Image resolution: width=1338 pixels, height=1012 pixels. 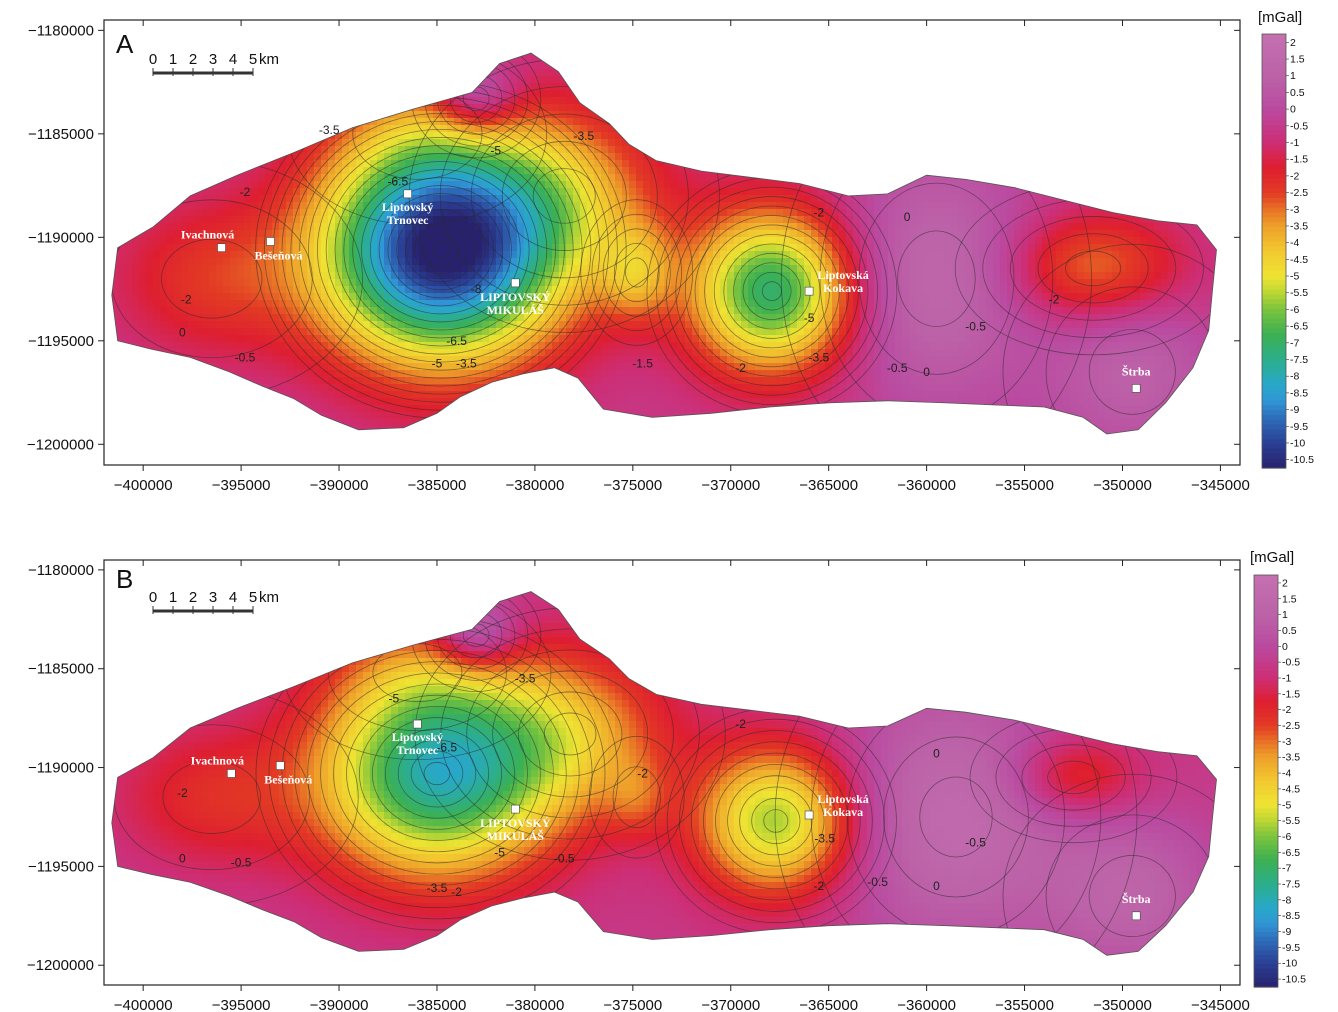 I want to click on colorbar-label: -2.5, so click(x=1291, y=726).